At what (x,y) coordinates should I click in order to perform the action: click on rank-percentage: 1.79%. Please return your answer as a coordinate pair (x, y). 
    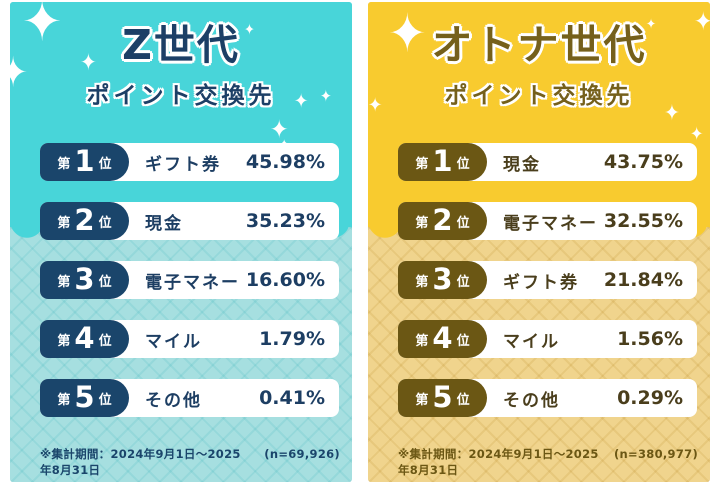
    Looking at the image, I should click on (292, 339).